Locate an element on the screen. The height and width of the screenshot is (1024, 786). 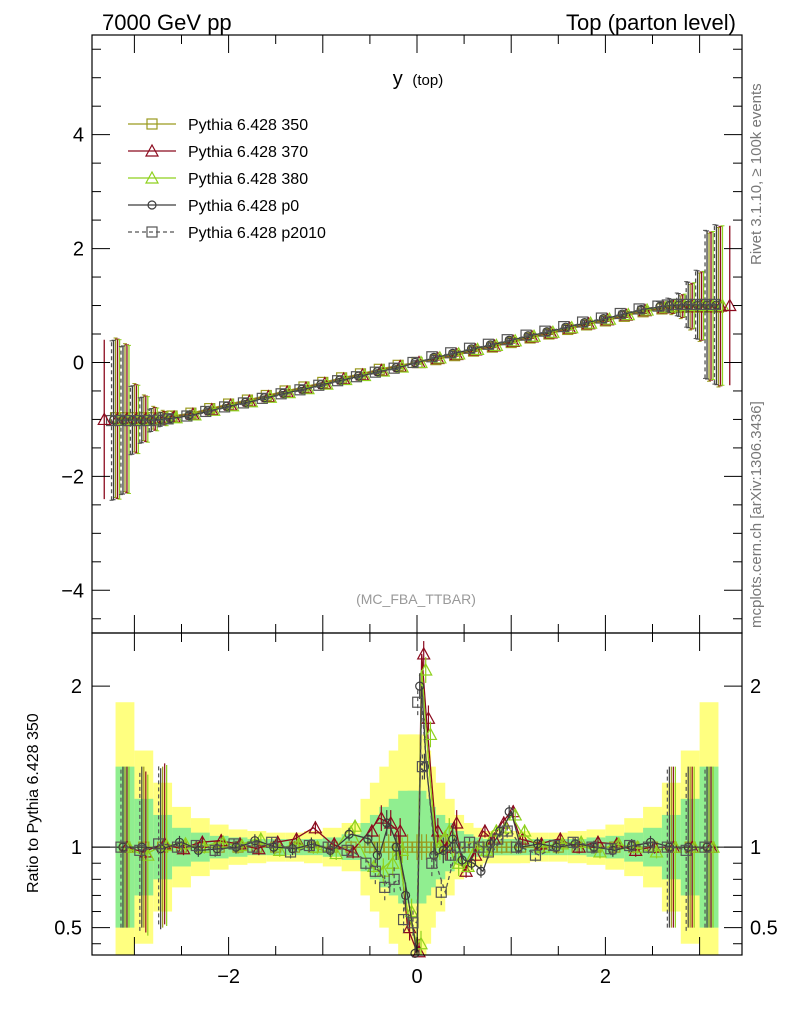
ratio-xtick-label: −2 is located at coordinates (228, 977).